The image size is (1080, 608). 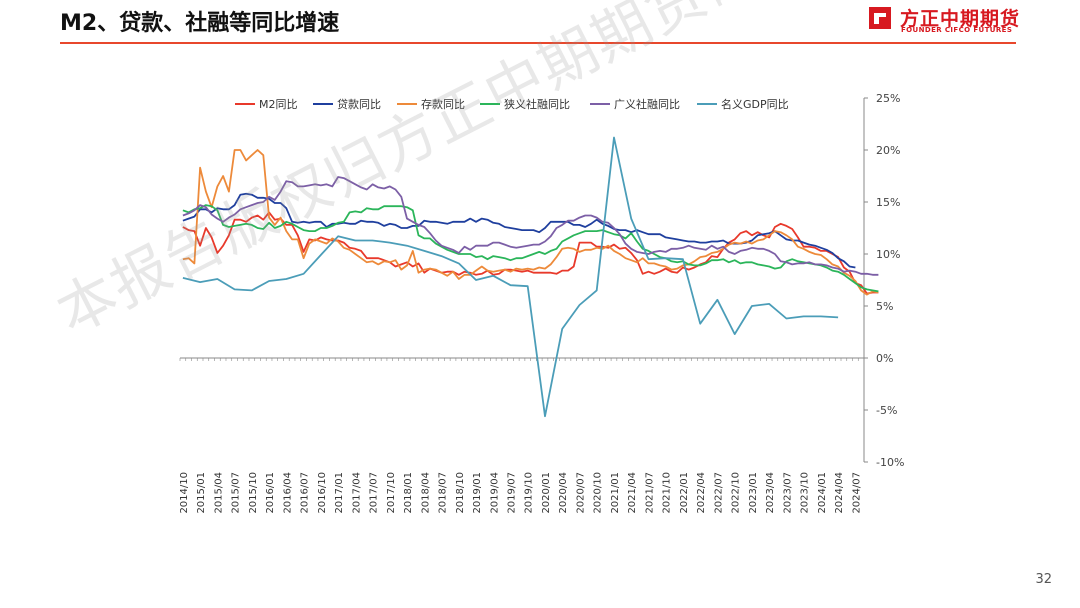 What do you see at coordinates (647, 104) in the screenshot?
I see `legend-label: 广义社融同比` at bounding box center [647, 104].